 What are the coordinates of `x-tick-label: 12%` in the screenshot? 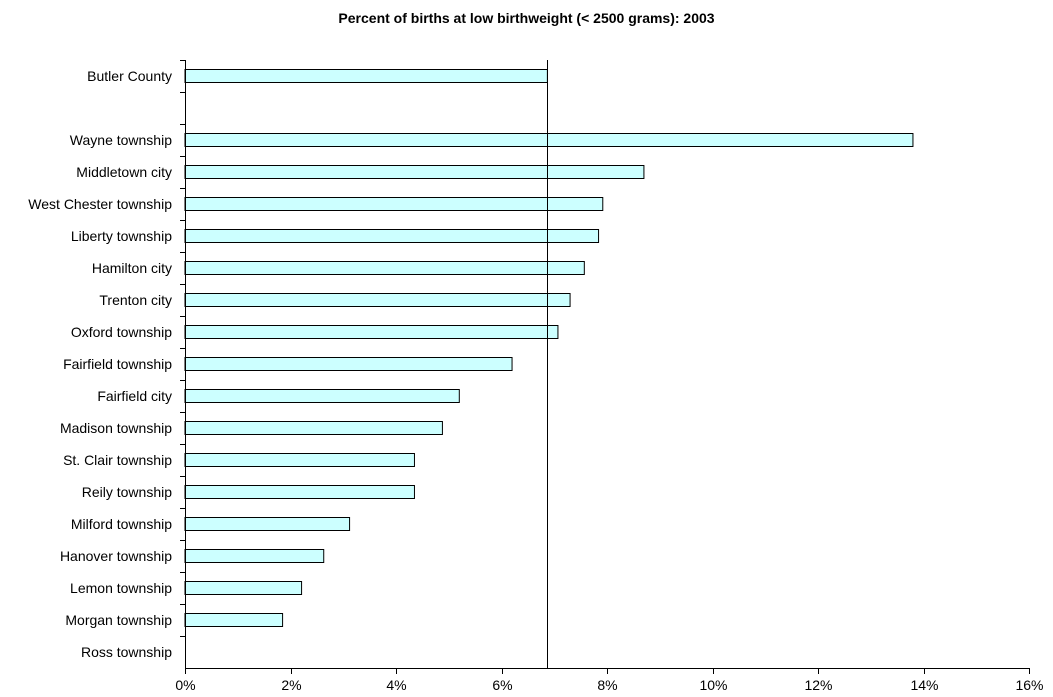 It's located at (818, 685).